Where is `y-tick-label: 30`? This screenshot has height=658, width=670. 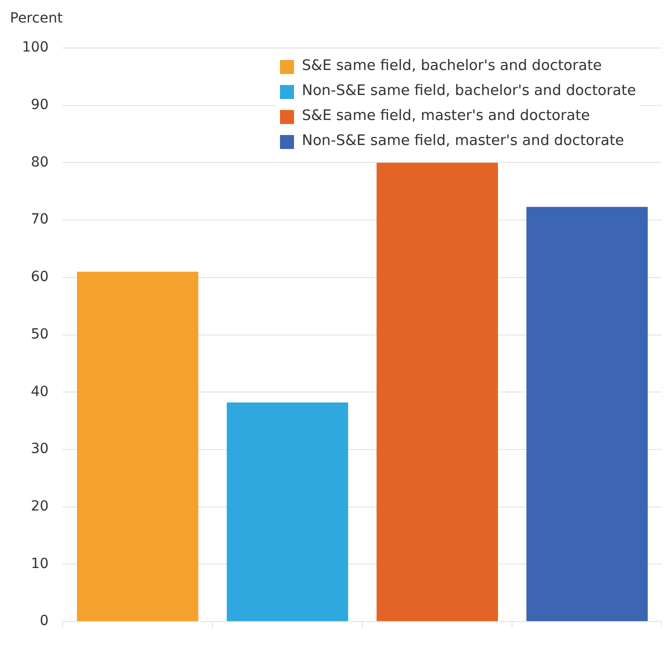 y-tick-label: 30 is located at coordinates (39, 449).